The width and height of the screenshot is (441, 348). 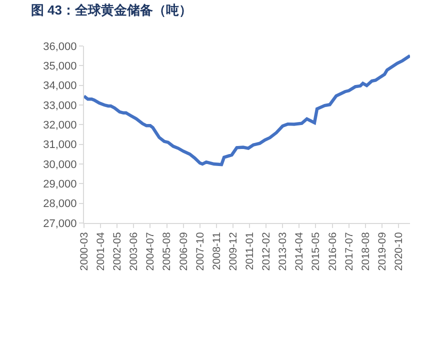 I want to click on x-tick-label: 2001-04, so click(x=100, y=251).